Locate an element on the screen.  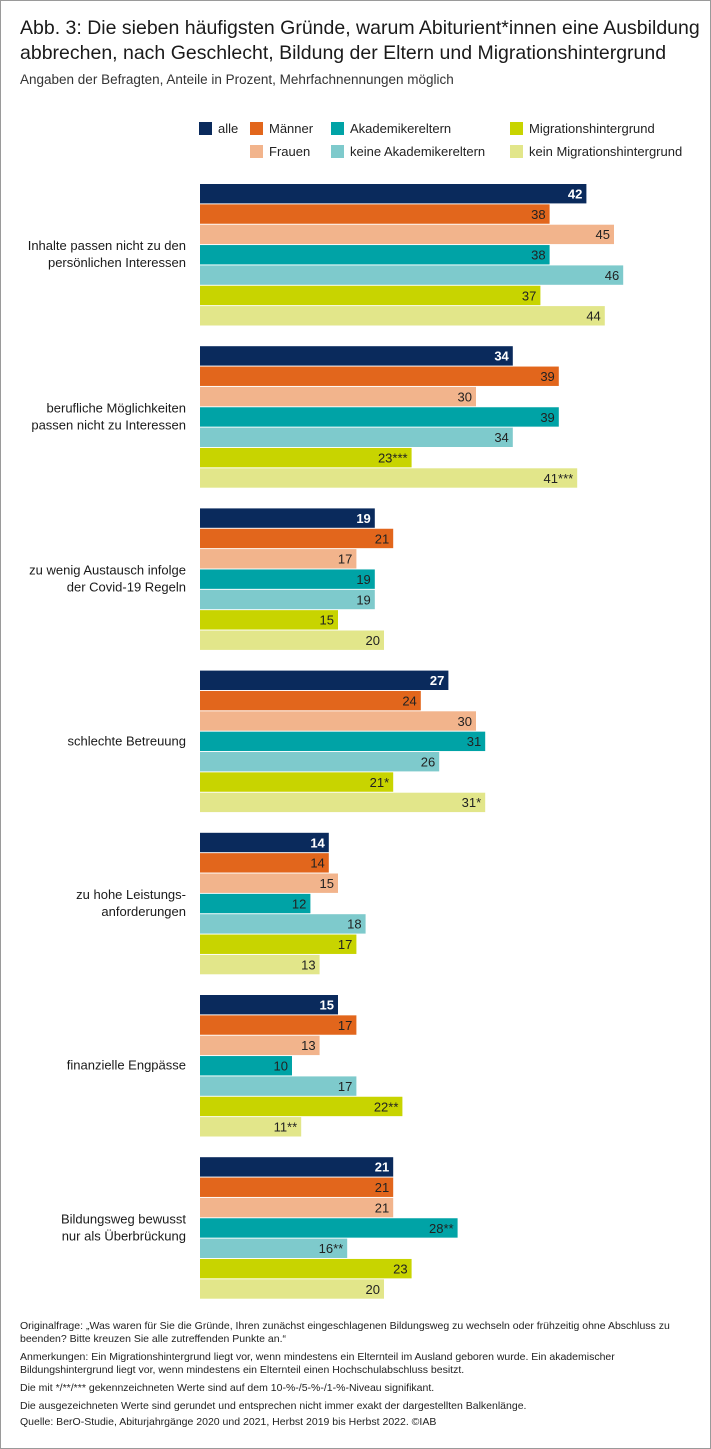
legend-swatch-maenner is located at coordinates (256, 128).